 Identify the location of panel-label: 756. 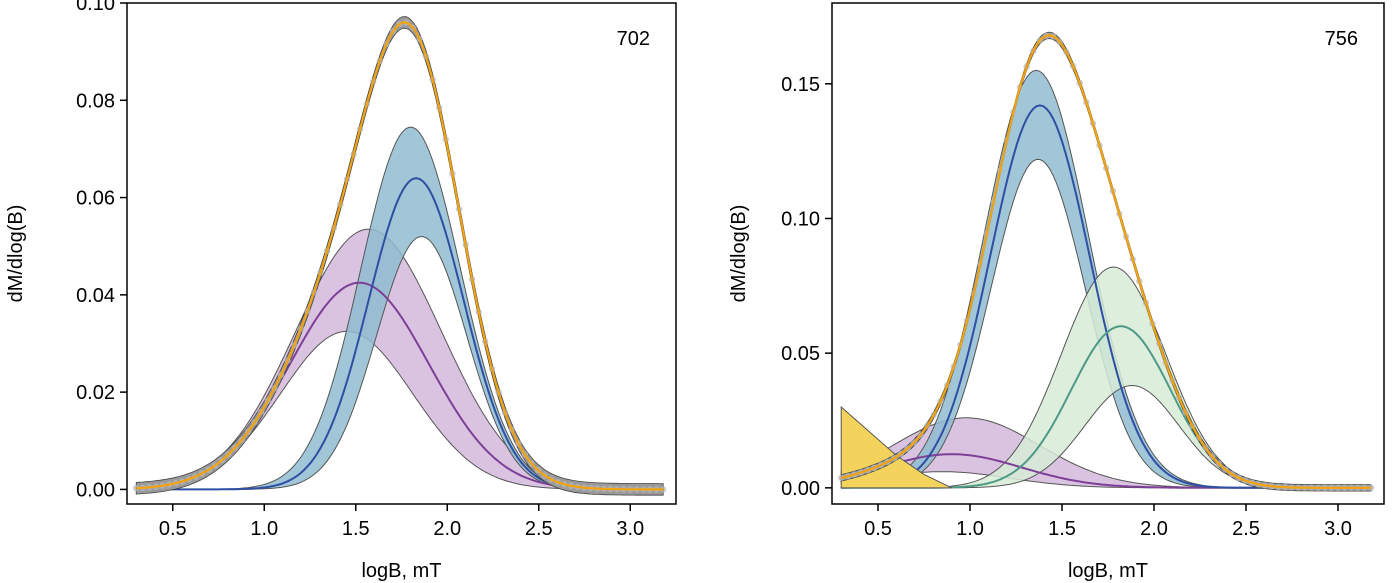
(1341, 39).